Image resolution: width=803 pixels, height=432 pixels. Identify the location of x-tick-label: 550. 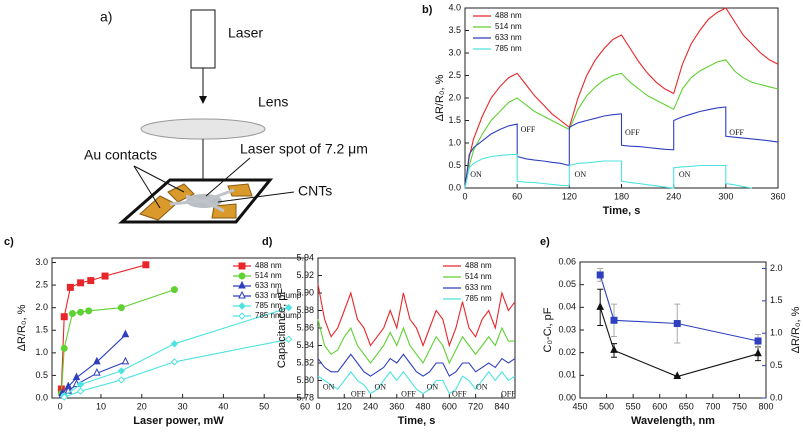
(633, 406).